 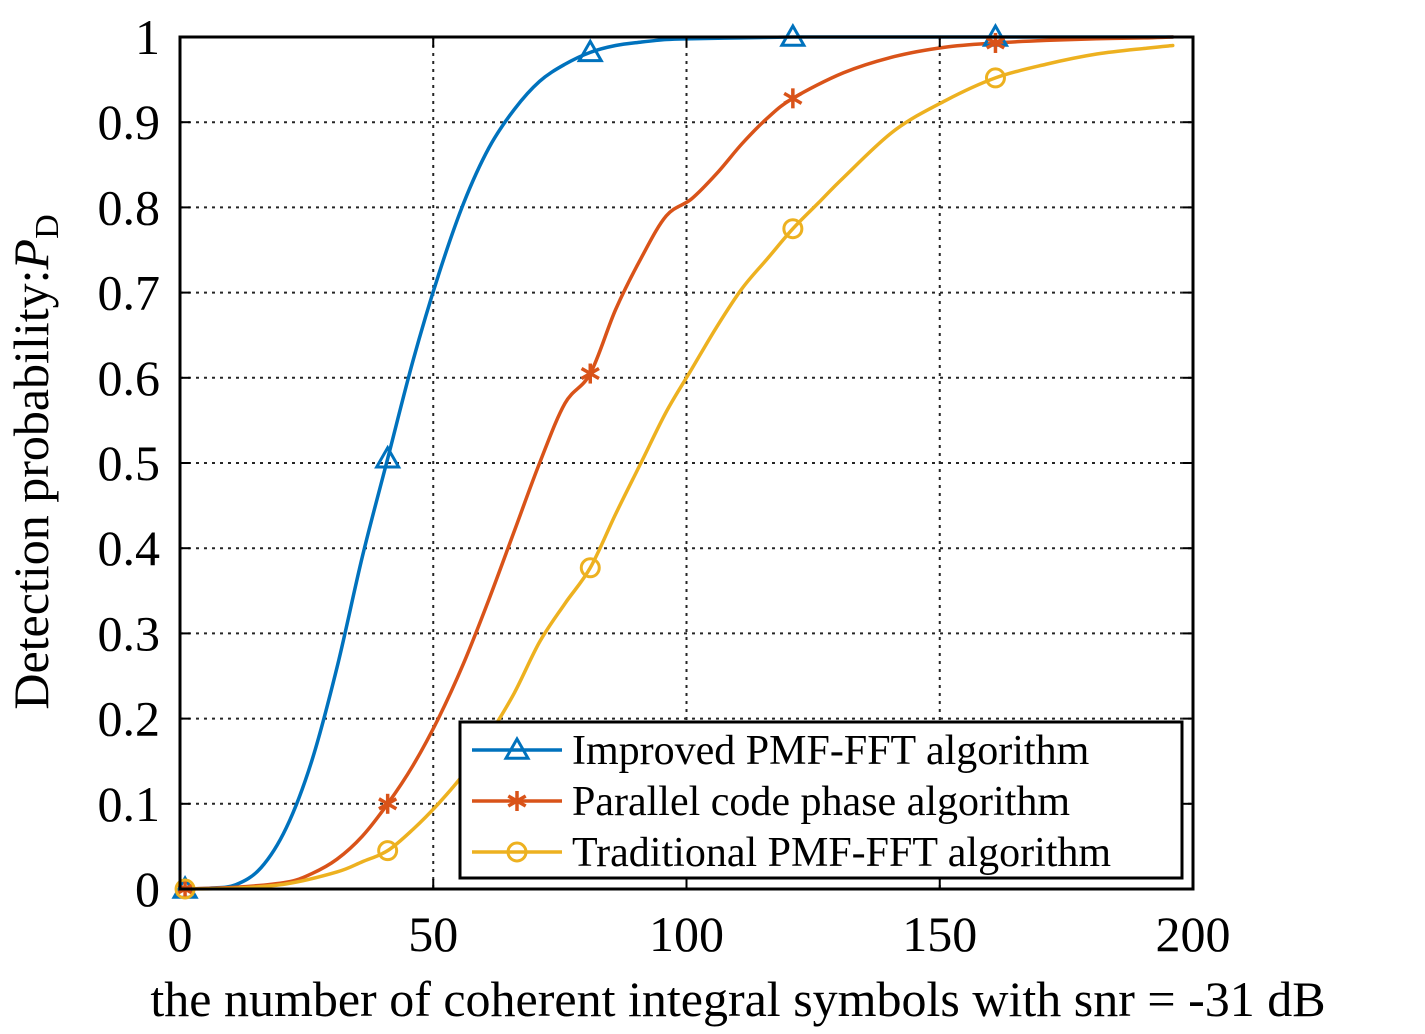 I want to click on legend-entry-parallel-code-phase-algorithm: Parallel code phase algorithm, so click(x=771, y=802).